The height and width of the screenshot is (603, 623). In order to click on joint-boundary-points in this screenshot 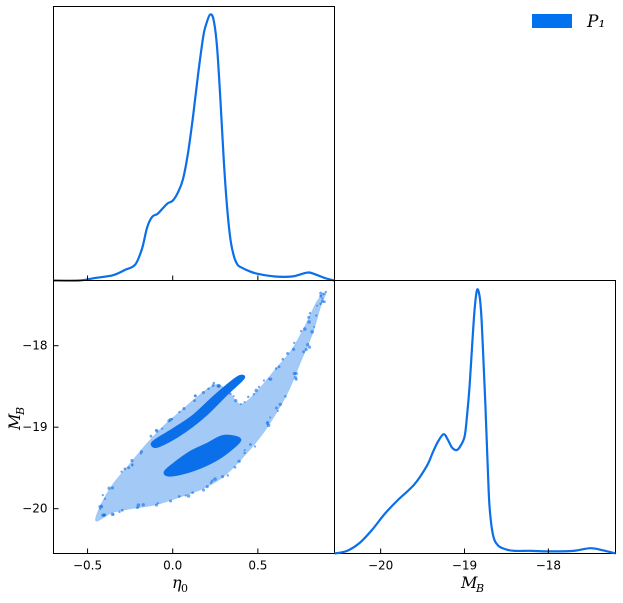, I will do `click(212, 403)`.